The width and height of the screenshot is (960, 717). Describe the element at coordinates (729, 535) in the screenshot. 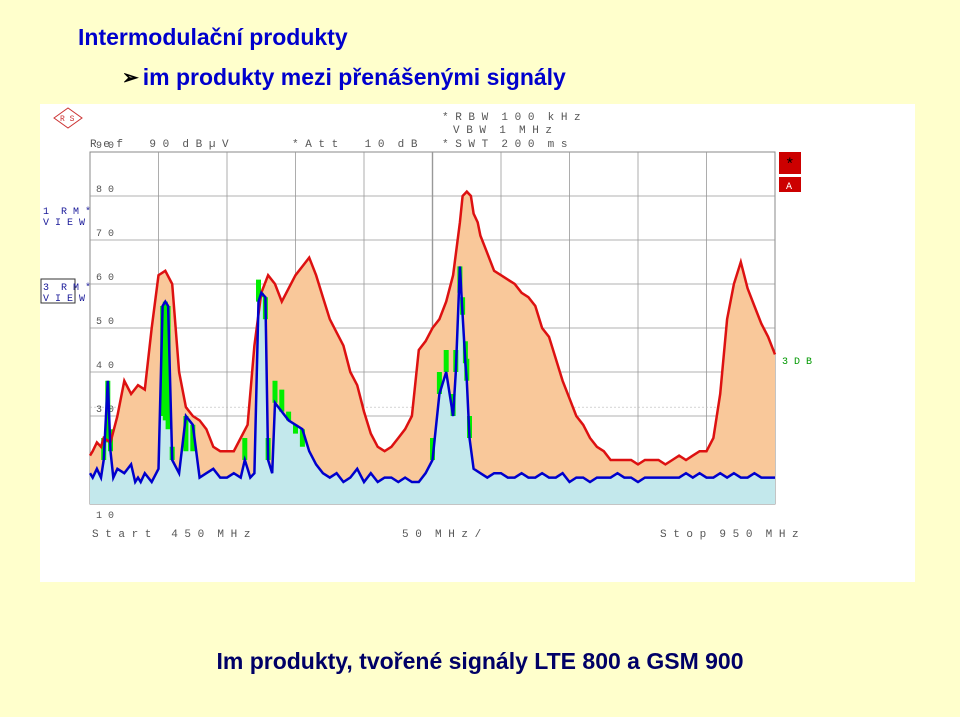

I see `stop-frequency-label: S t o p 9 5 0 M H z` at that location.